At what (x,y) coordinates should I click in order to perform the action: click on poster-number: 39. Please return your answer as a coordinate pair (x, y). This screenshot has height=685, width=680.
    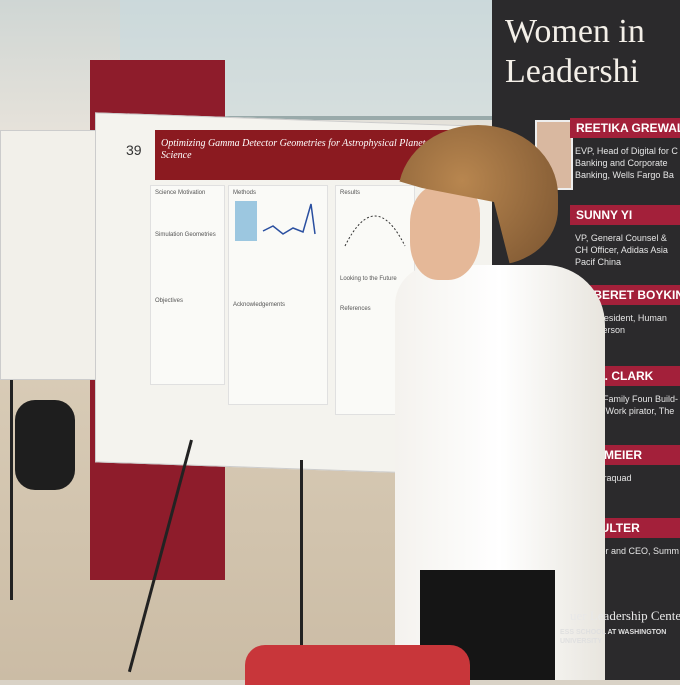
    Looking at the image, I should click on (134, 150).